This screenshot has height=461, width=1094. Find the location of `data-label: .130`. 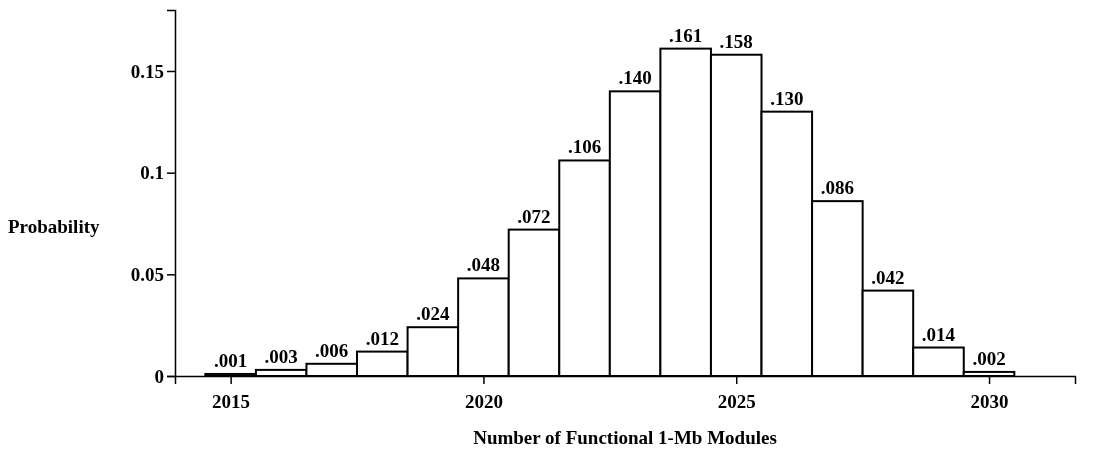

data-label: .130 is located at coordinates (787, 98).